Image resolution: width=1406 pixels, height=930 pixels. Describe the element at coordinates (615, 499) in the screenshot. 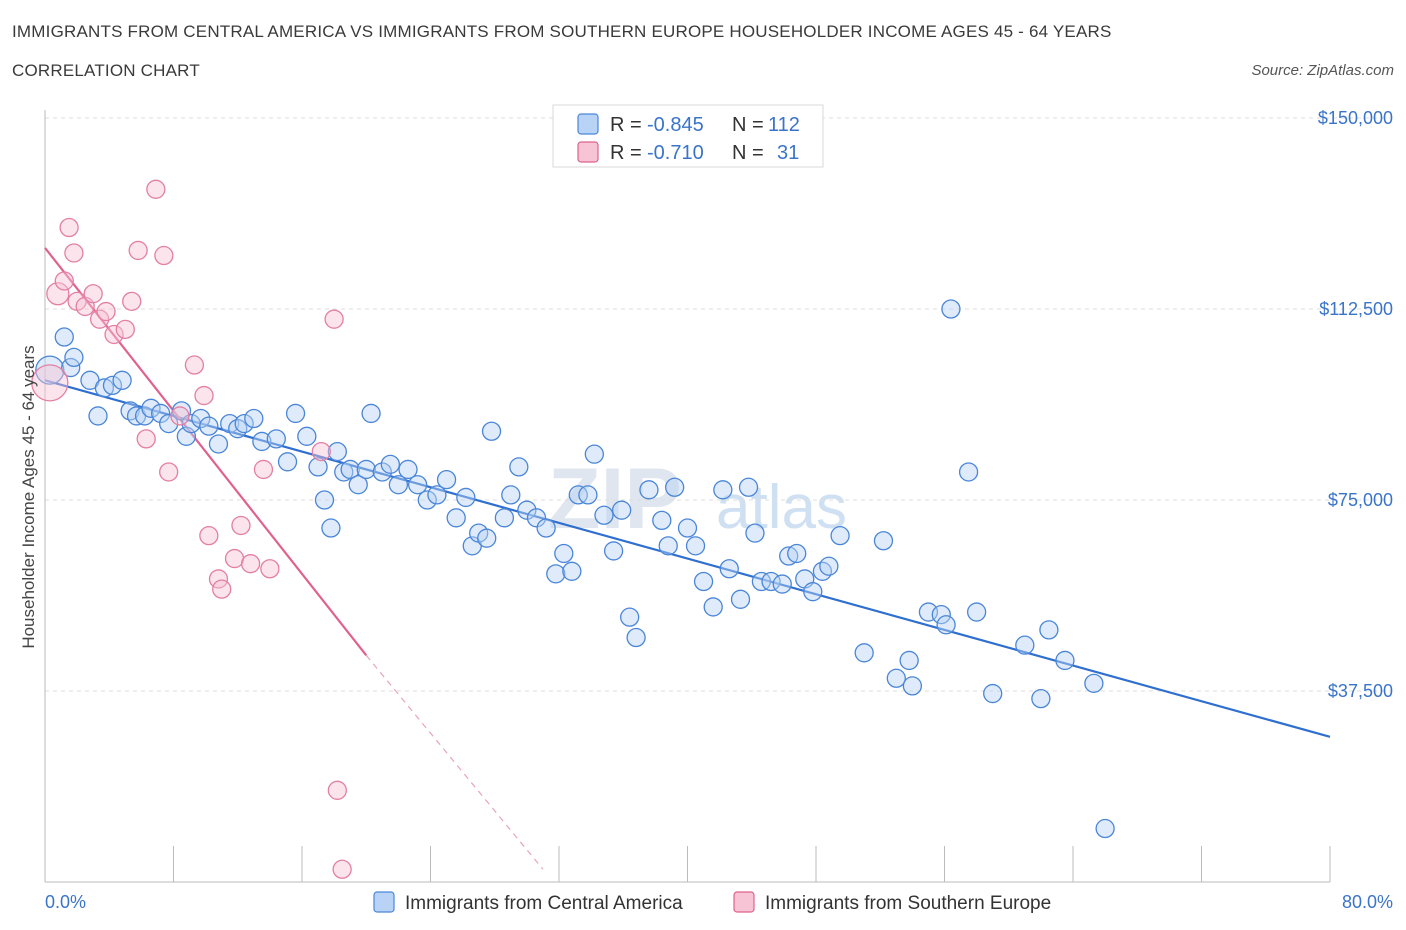

I see `watermark-zip: ZIP` at that location.